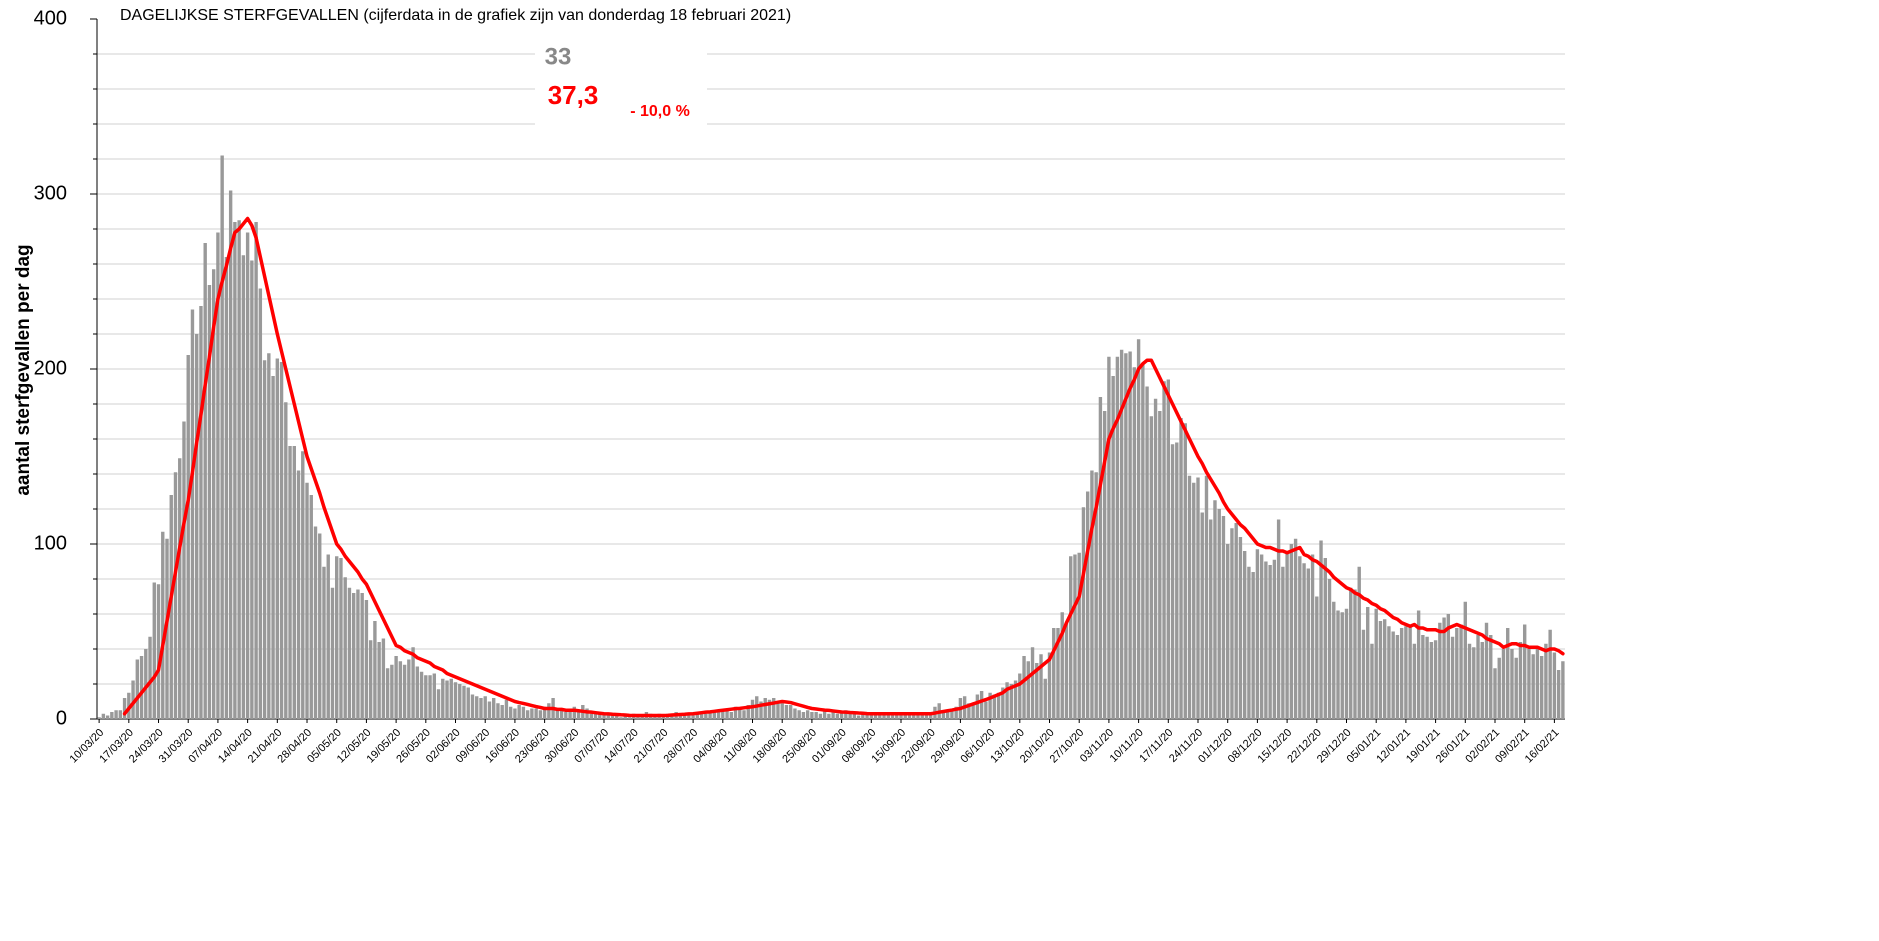  I want to click on annotation-average: 37,3, so click(573, 95).